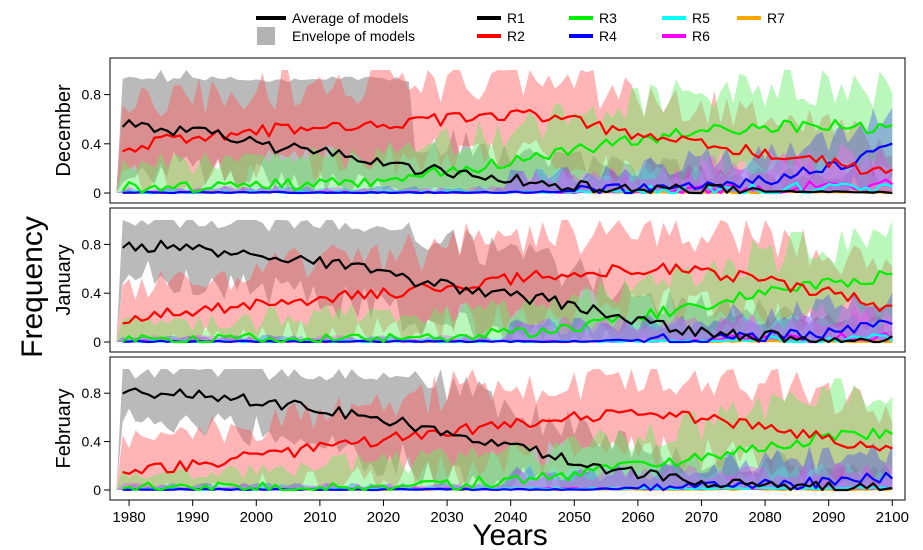  What do you see at coordinates (510, 517) in the screenshot?
I see `x-tick-label: 2040` at bounding box center [510, 517].